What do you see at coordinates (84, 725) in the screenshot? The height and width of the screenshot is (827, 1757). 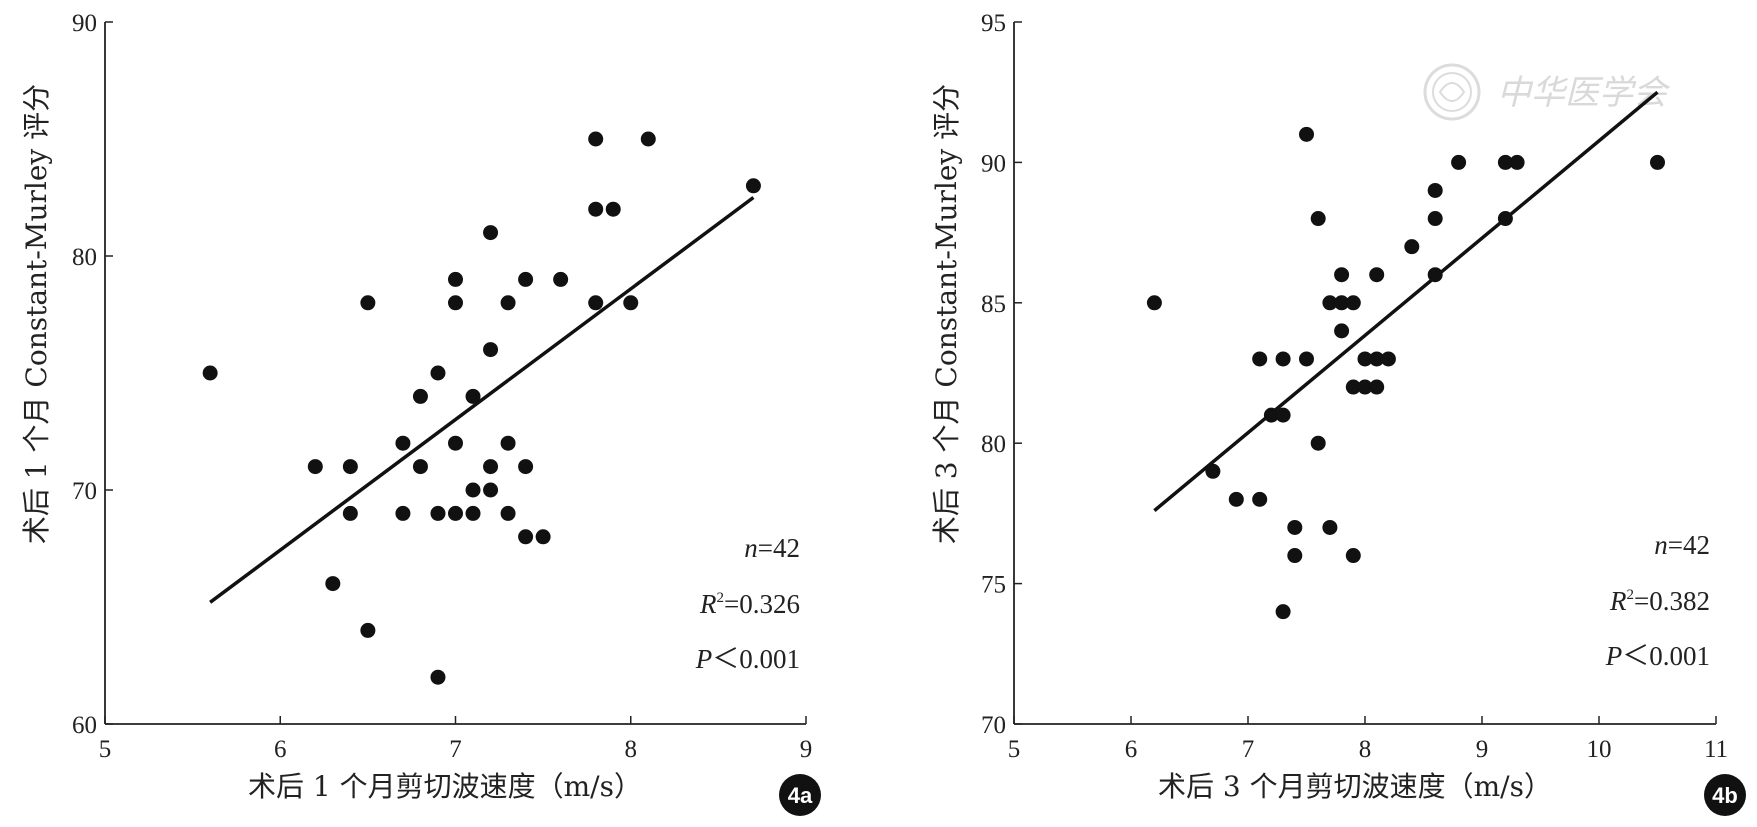 I see `y-tick-label: 60` at bounding box center [84, 725].